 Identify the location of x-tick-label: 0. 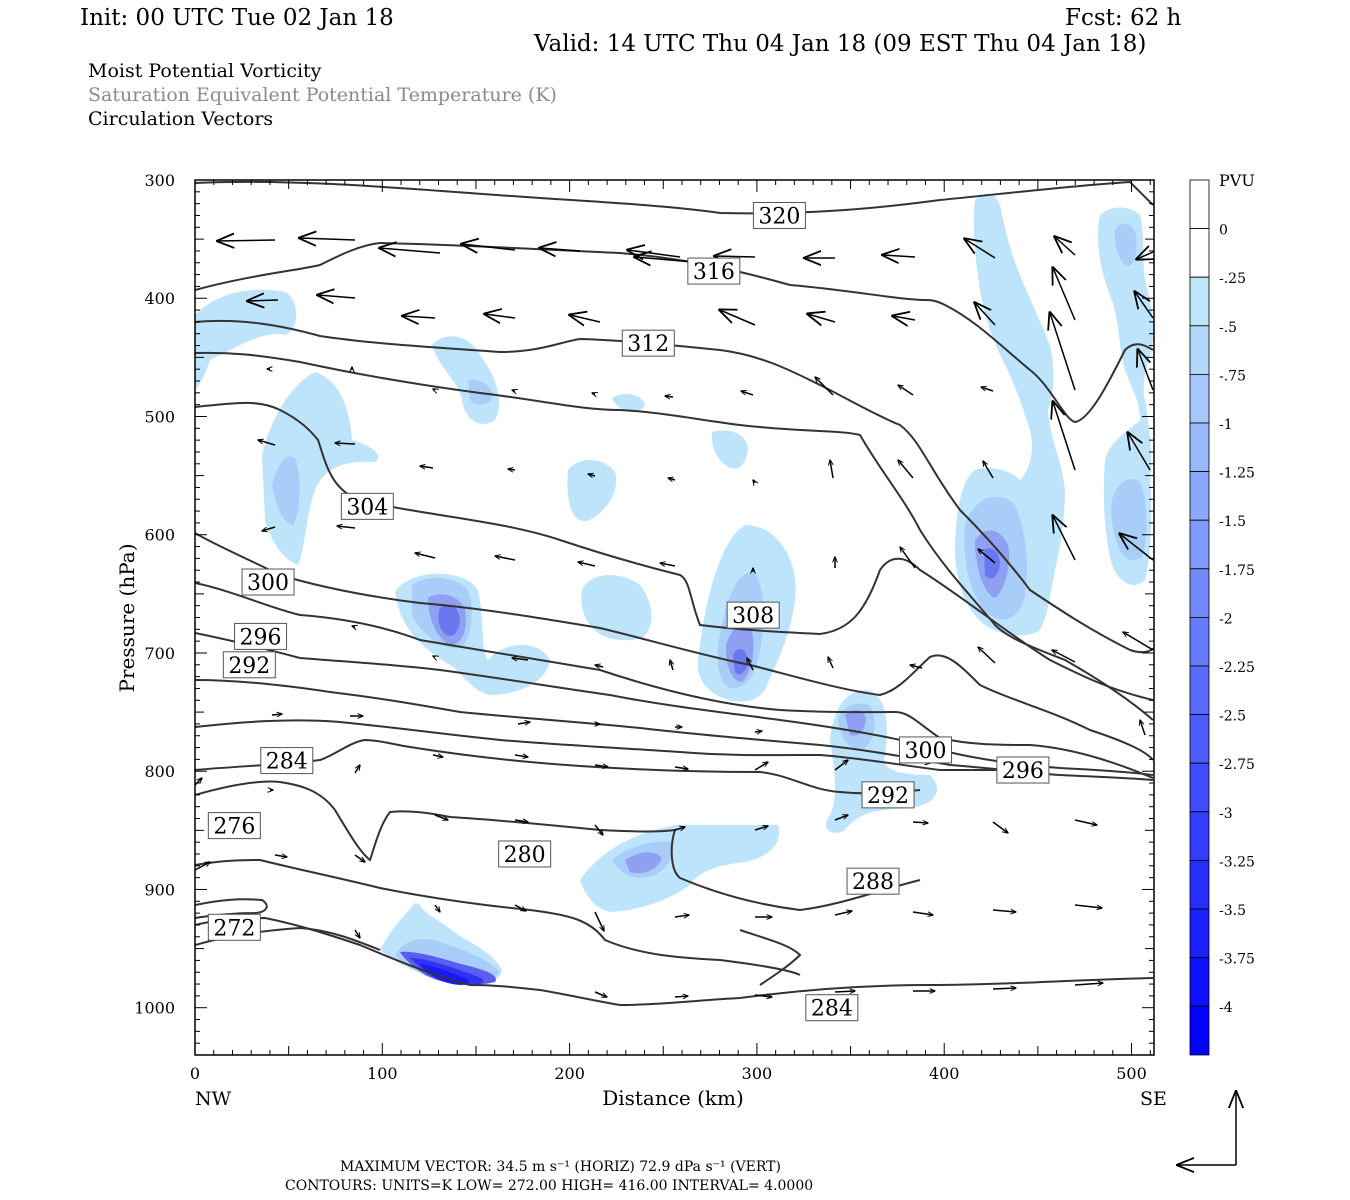
(195, 1073).